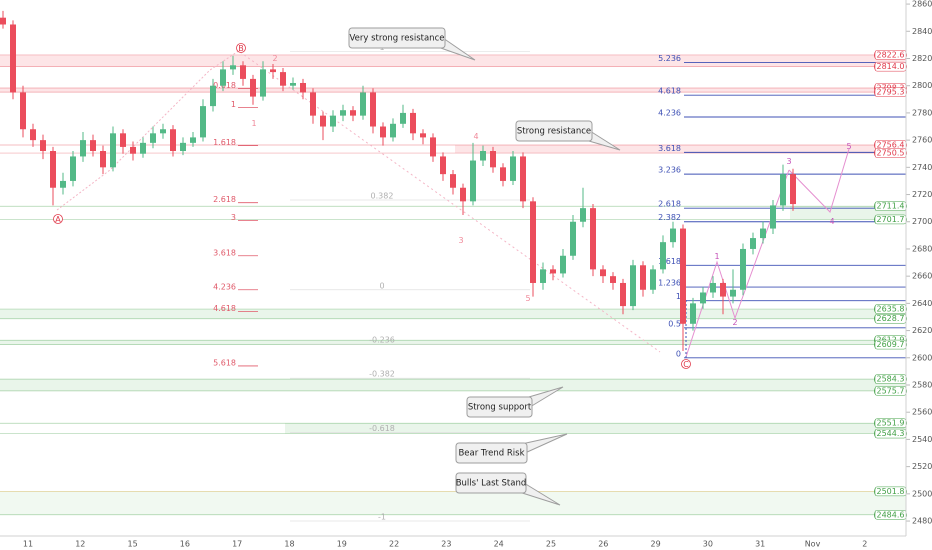  What do you see at coordinates (922, 521) in the screenshot?
I see `y-tick-label: 2480.0` at bounding box center [922, 521].